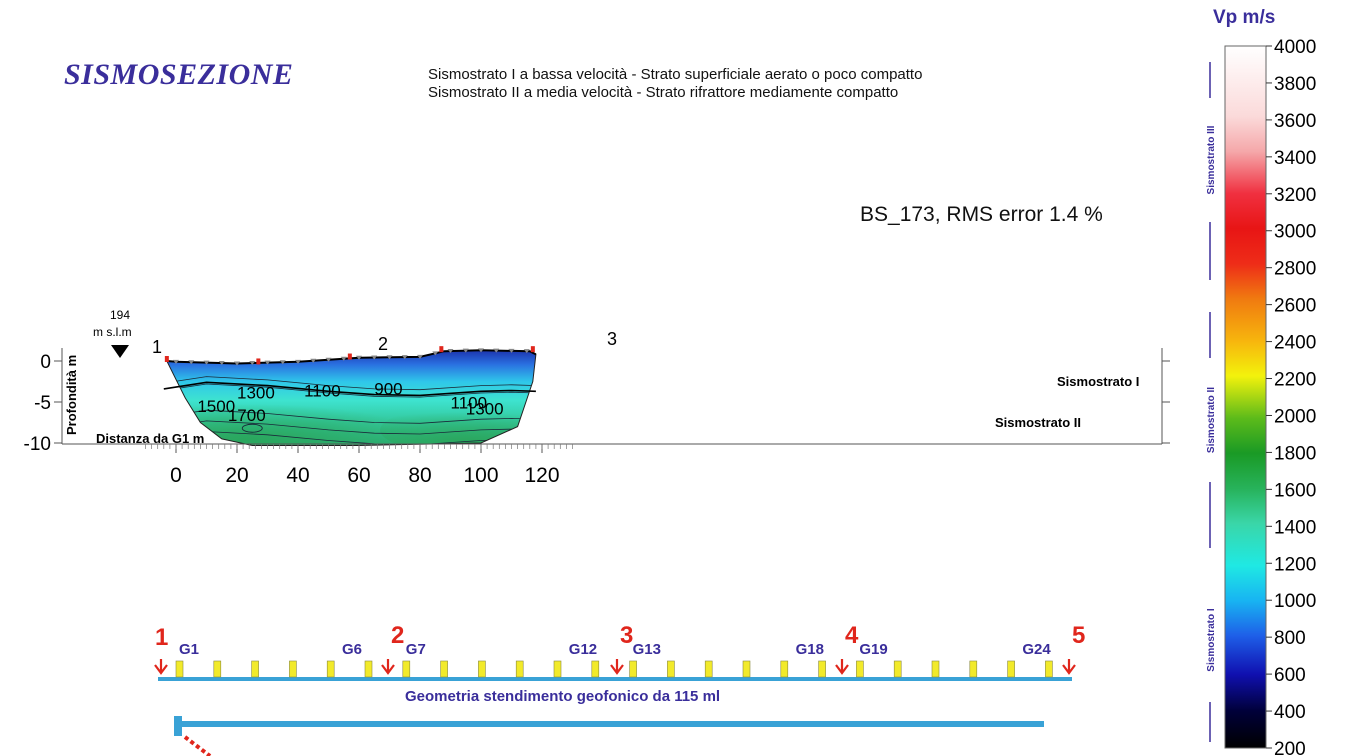  What do you see at coordinates (1295, 453) in the screenshot?
I see `colorbar-tick-label: 1800` at bounding box center [1295, 453].